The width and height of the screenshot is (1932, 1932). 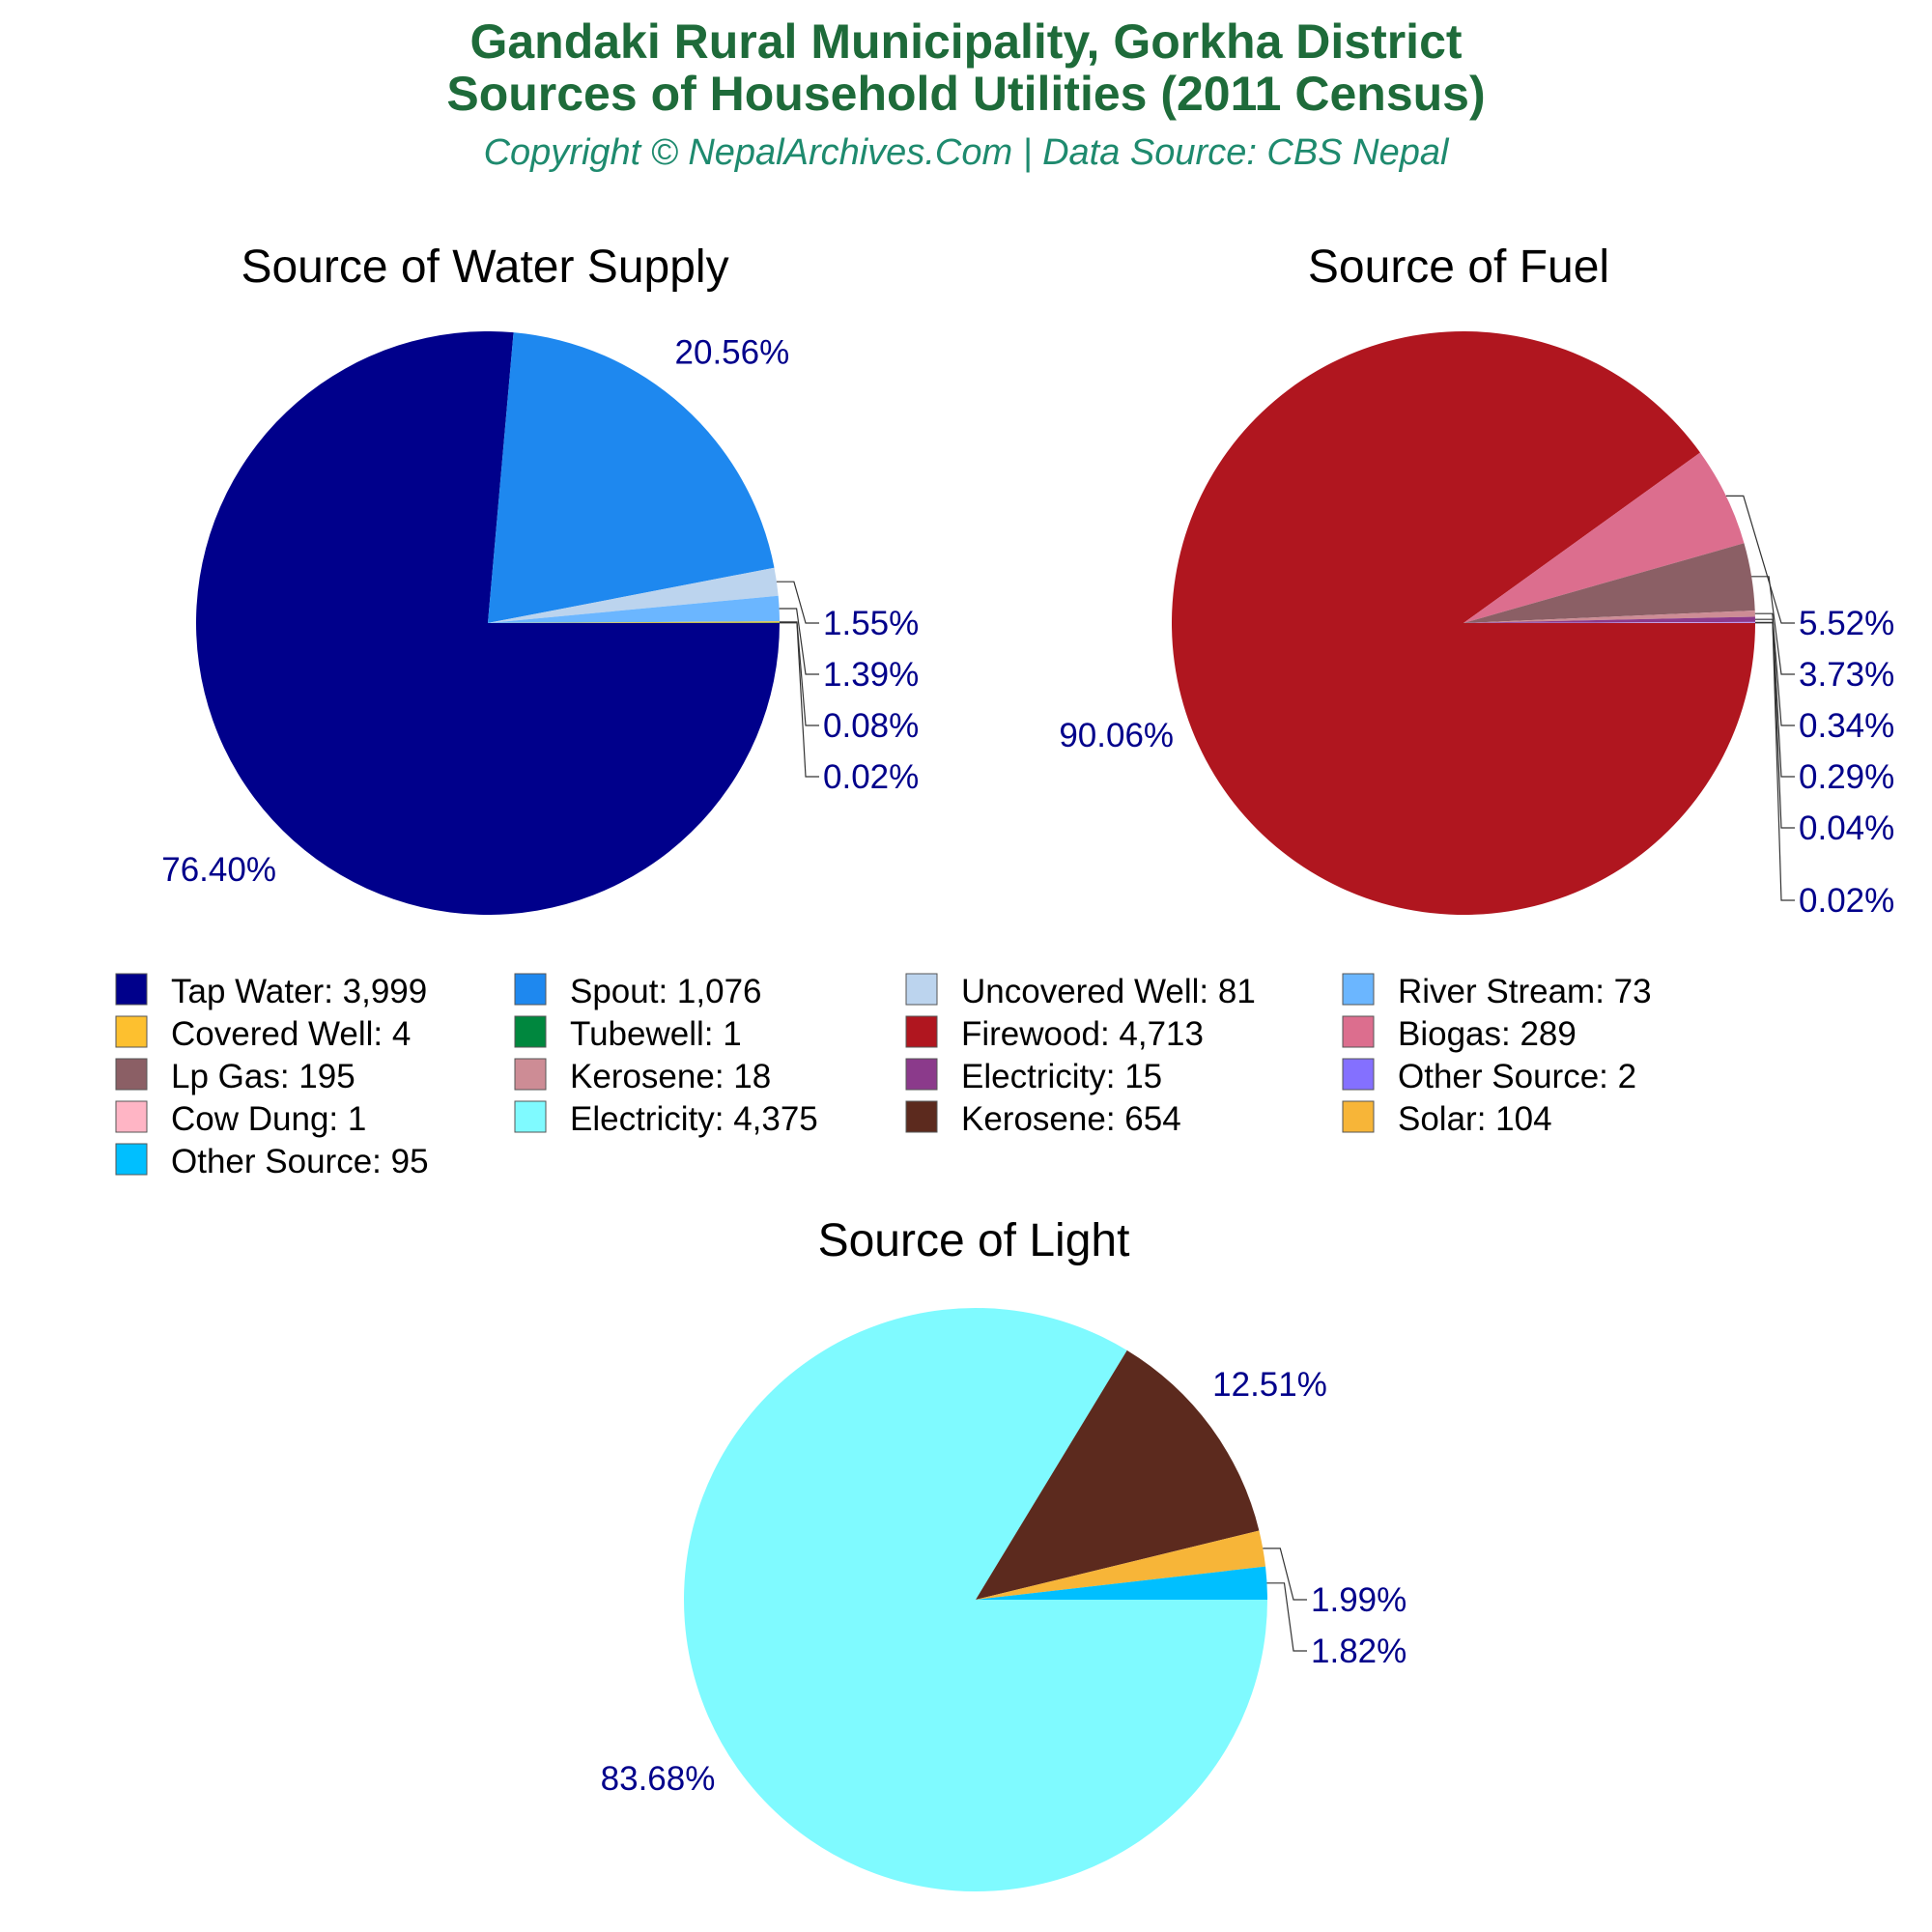 I want to click on water-leader-river-stream, so click(x=799, y=641).